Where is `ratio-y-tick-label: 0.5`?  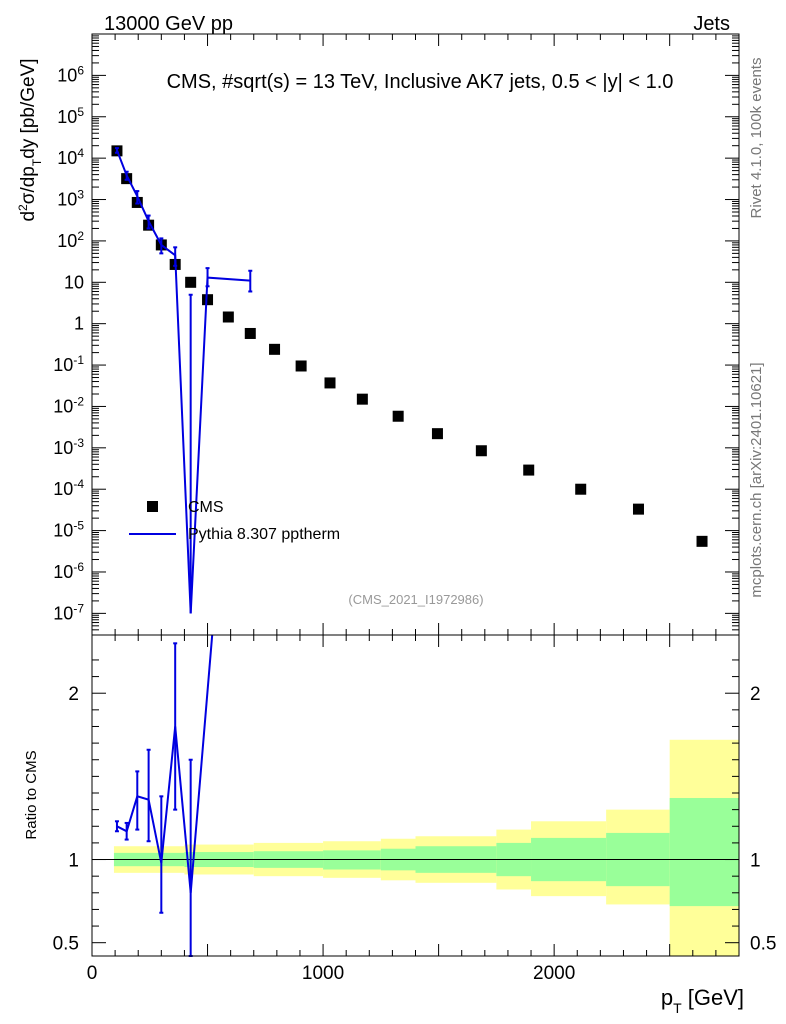
ratio-y-tick-label: 0.5 is located at coordinates (66, 944).